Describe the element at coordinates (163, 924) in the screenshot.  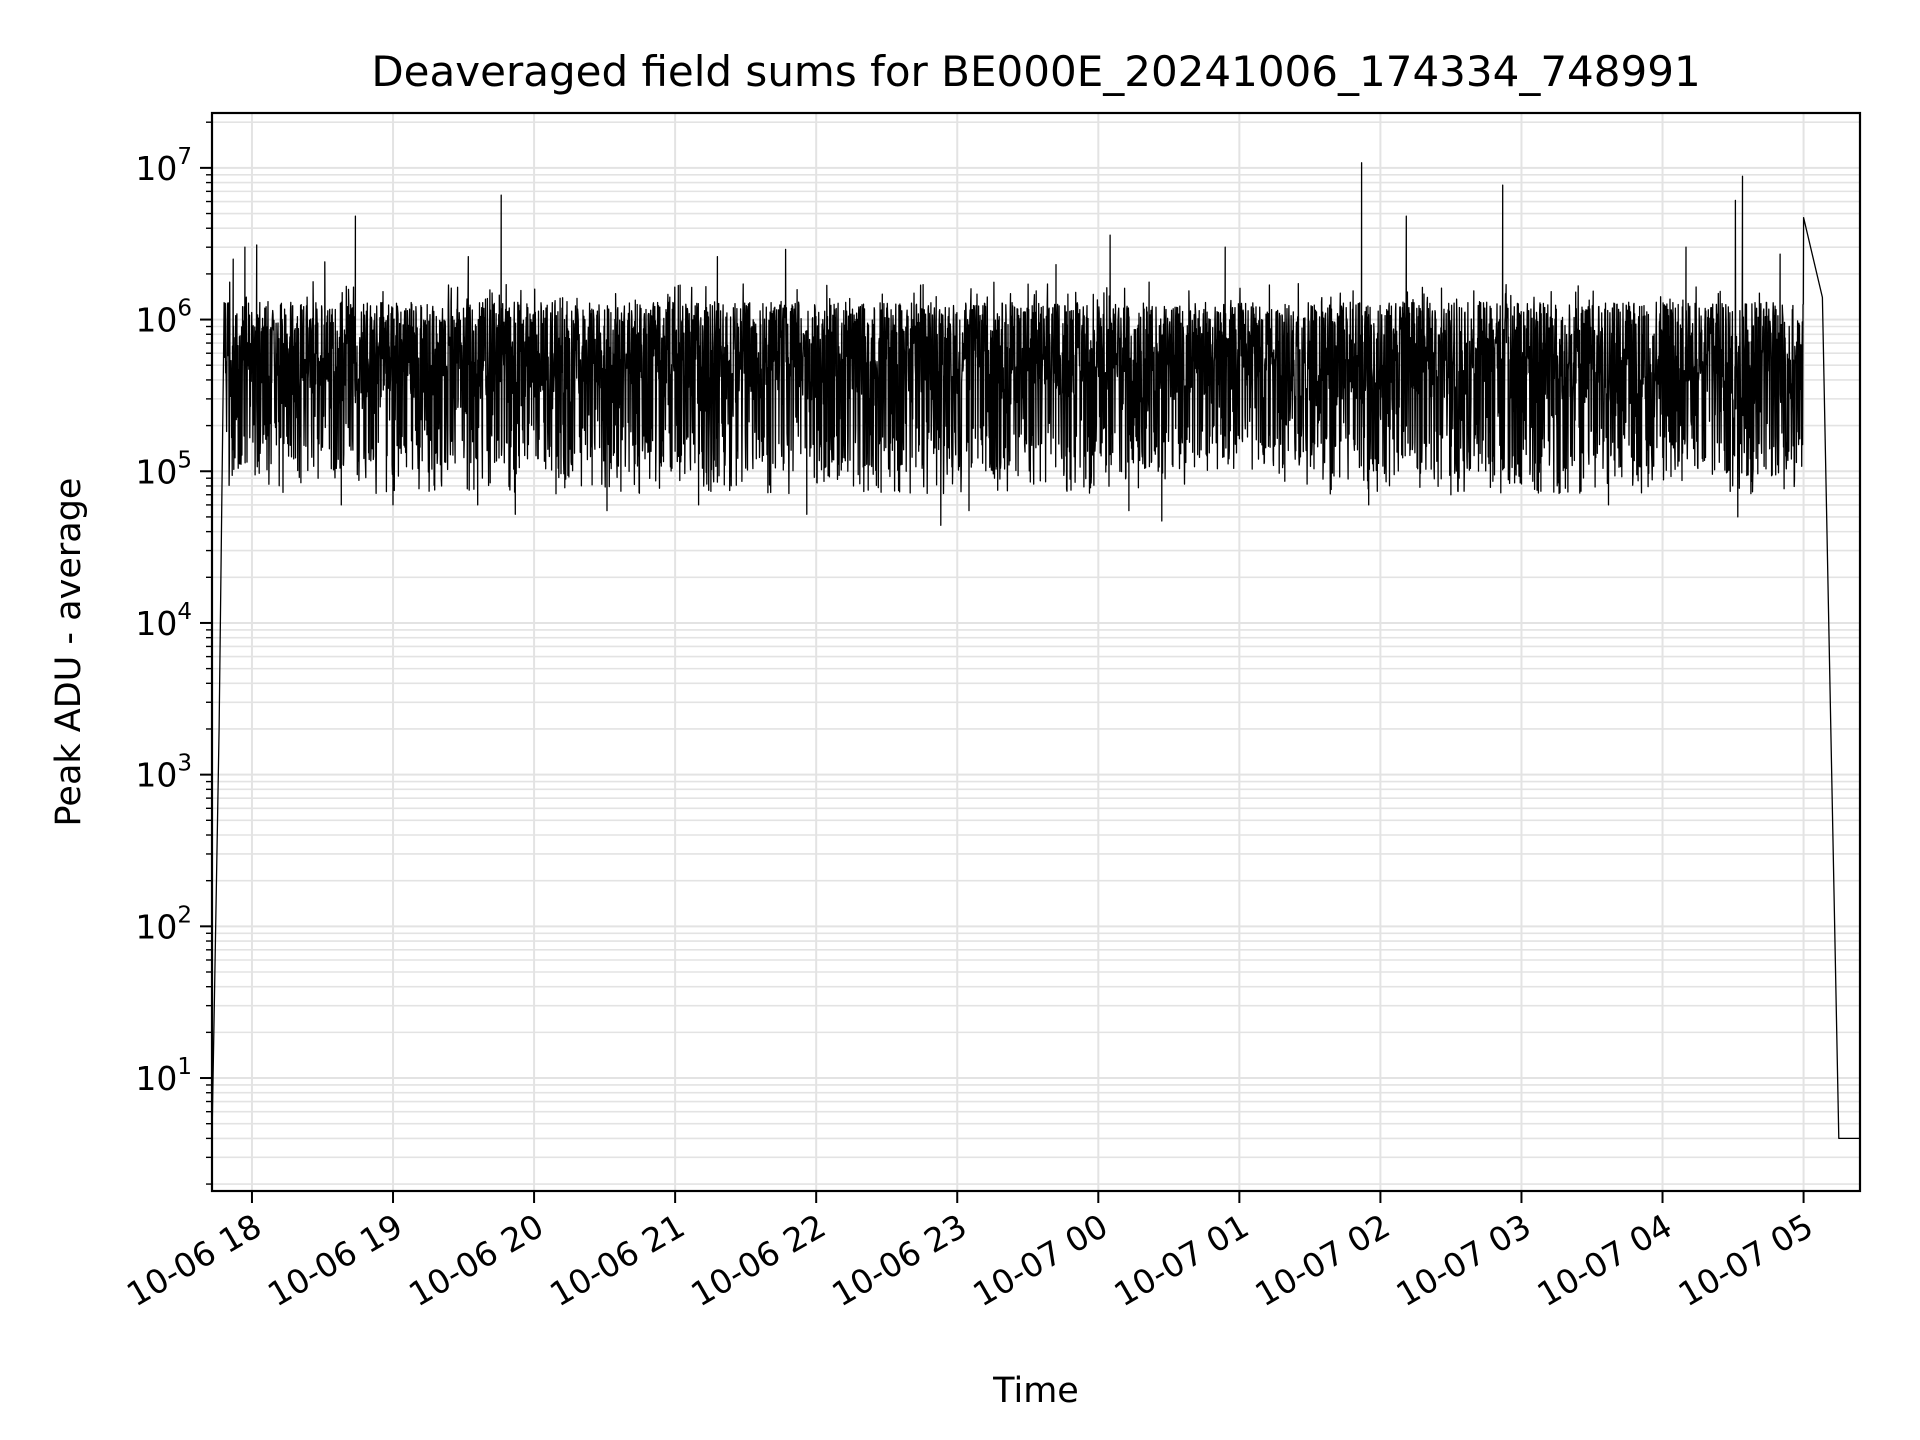
I see `y-tick-label: 10²` at that location.